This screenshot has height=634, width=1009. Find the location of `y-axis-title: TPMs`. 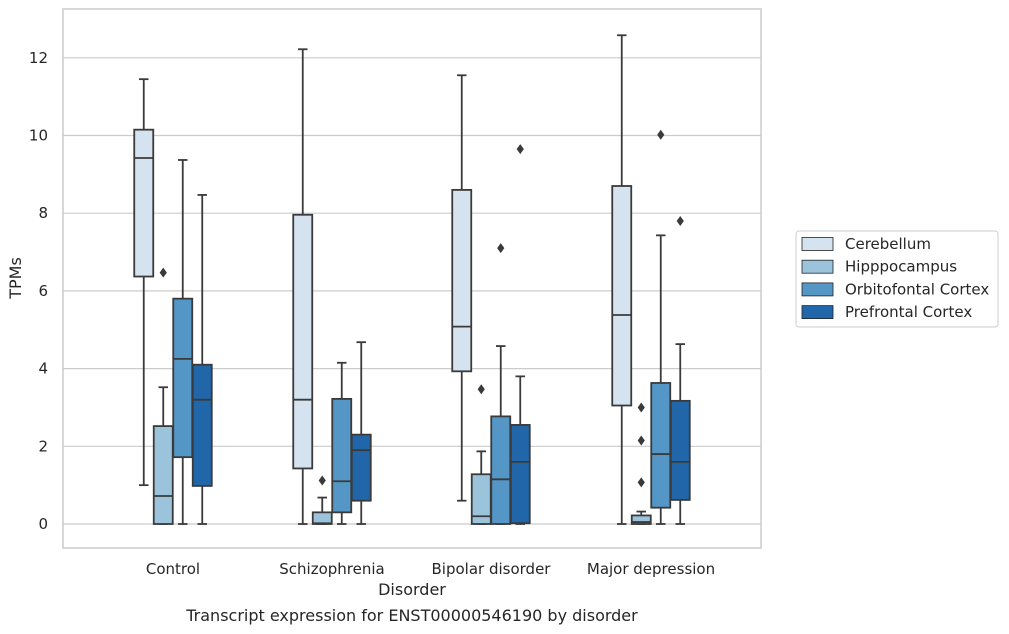

y-axis-title: TPMs is located at coordinates (15, 278).